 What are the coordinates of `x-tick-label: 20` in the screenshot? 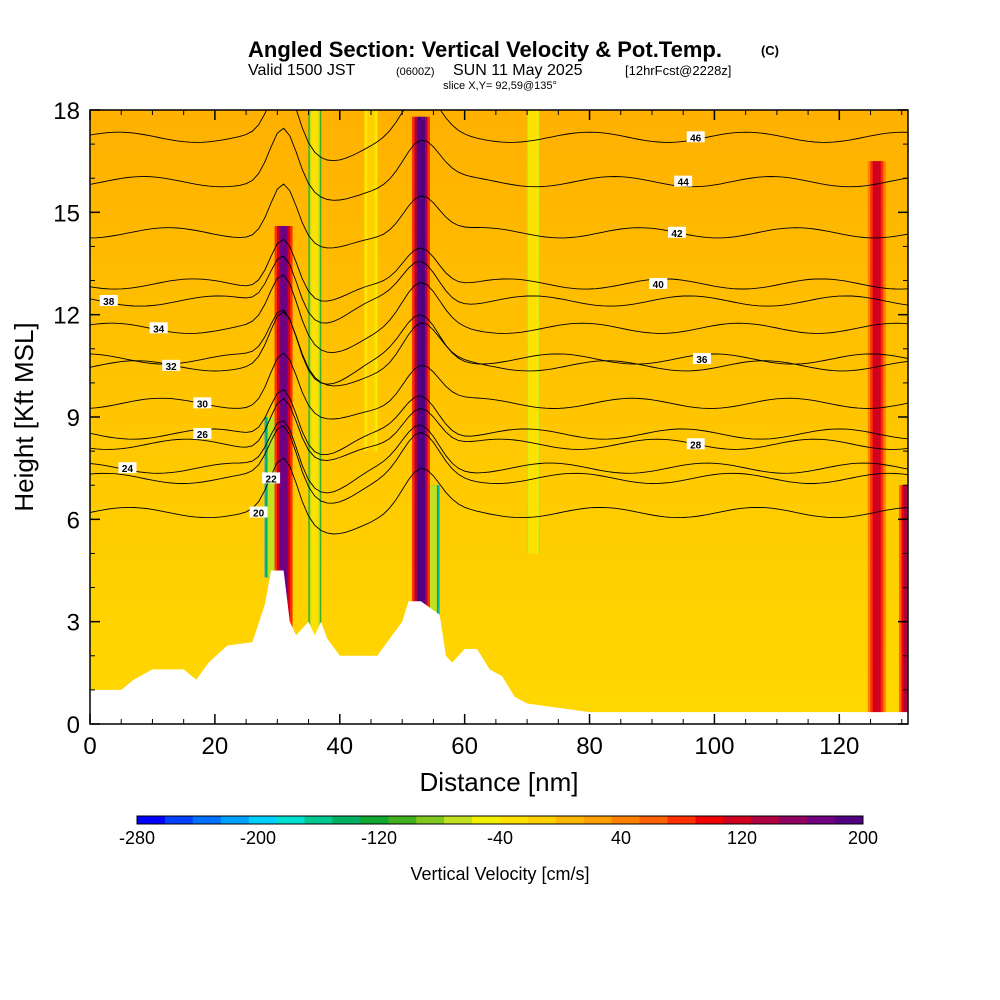 It's located at (215, 746).